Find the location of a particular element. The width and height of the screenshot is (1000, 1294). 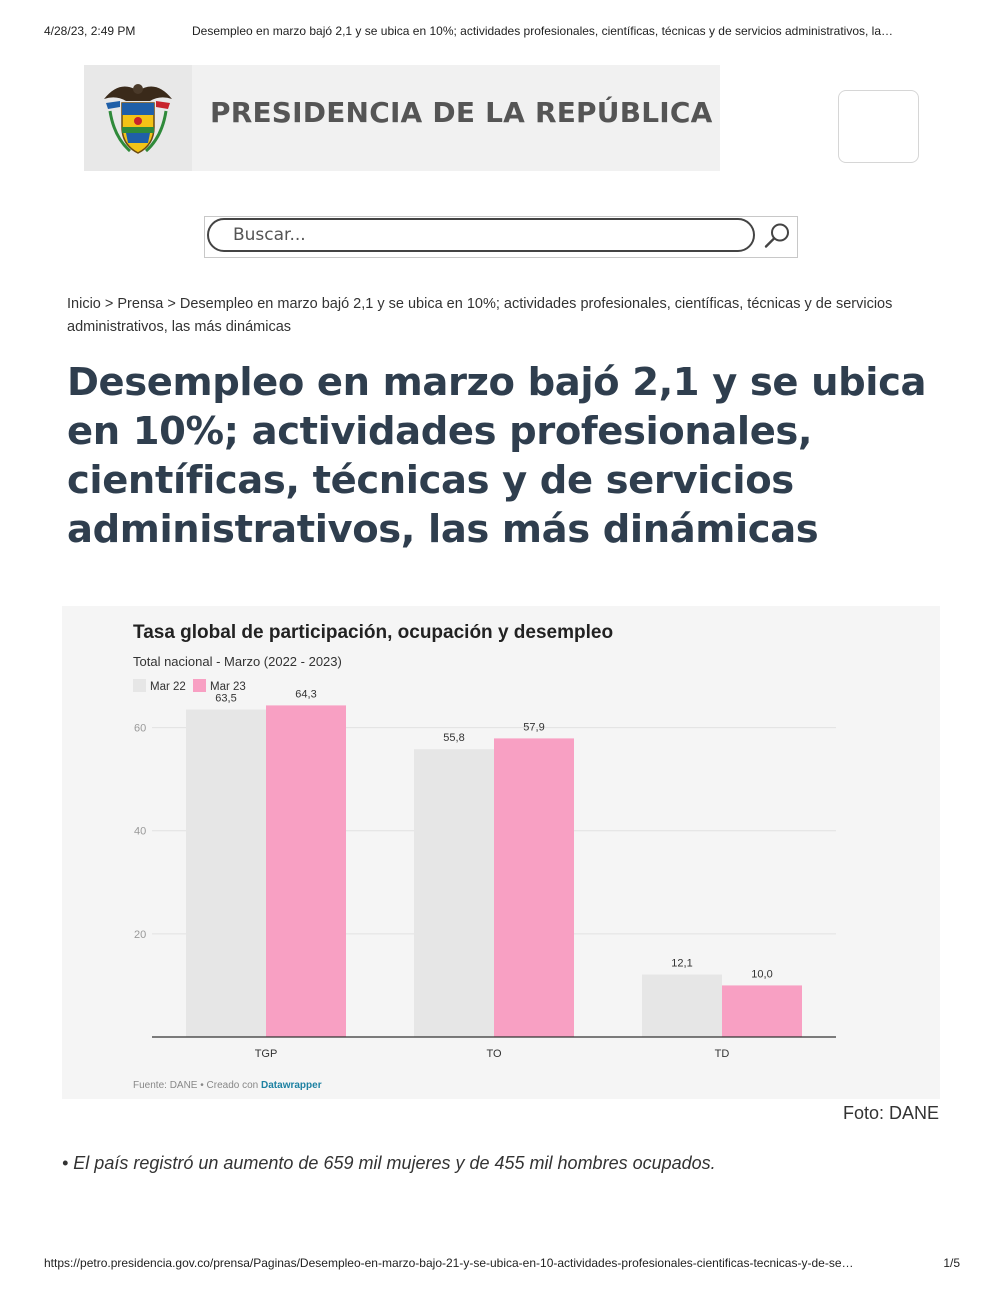

site-banner: PRESIDENCIA DE LA REPÚBLICA is located at coordinates (402, 118).